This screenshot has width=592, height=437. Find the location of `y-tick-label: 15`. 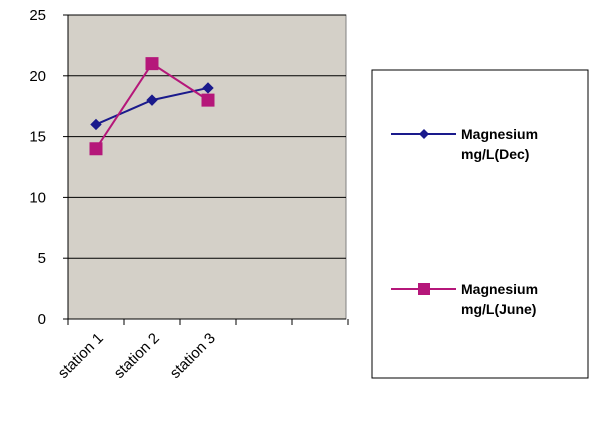

y-tick-label: 15 is located at coordinates (37, 137).